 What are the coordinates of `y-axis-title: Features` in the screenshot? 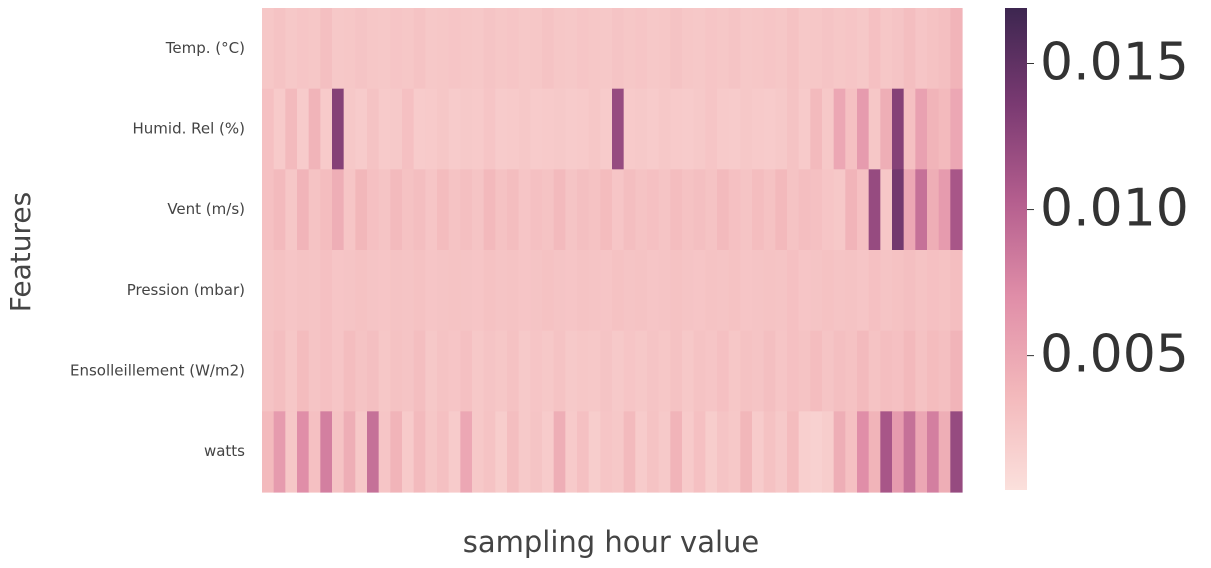 It's located at (20, 252).